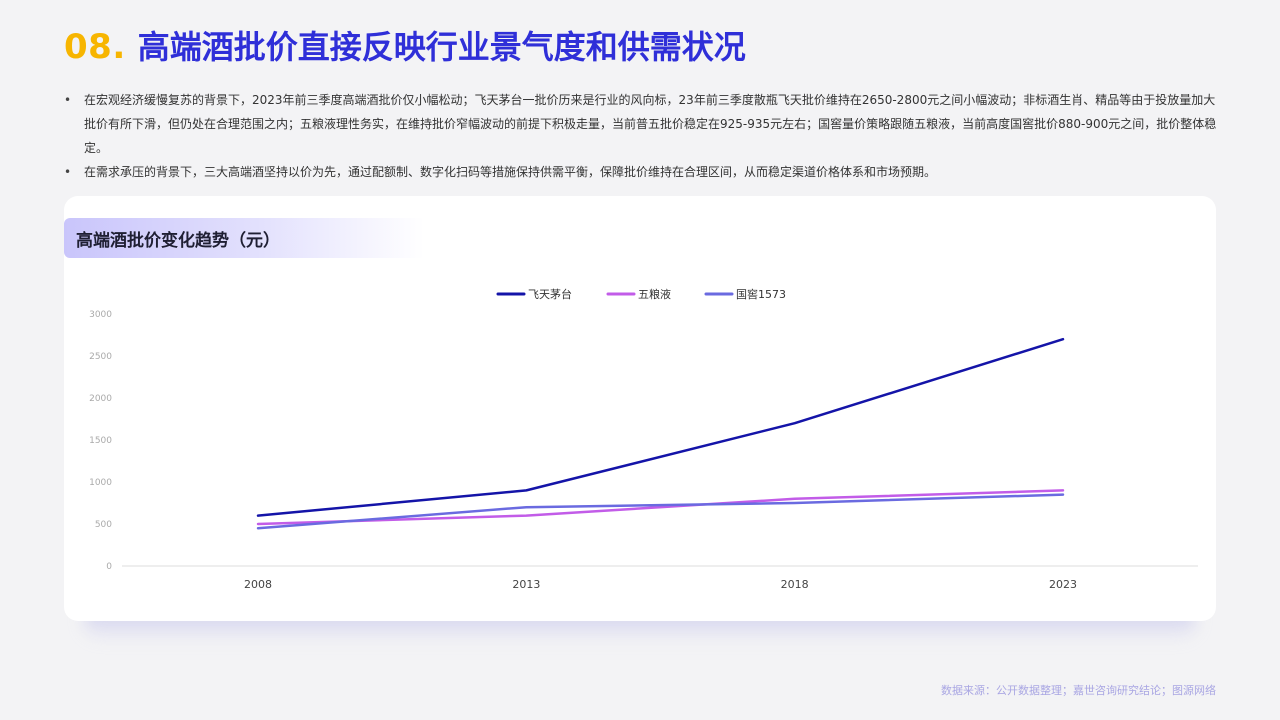 This screenshot has width=1280, height=720. What do you see at coordinates (100, 357) in the screenshot?
I see `y-tick-label: 2500` at bounding box center [100, 357].